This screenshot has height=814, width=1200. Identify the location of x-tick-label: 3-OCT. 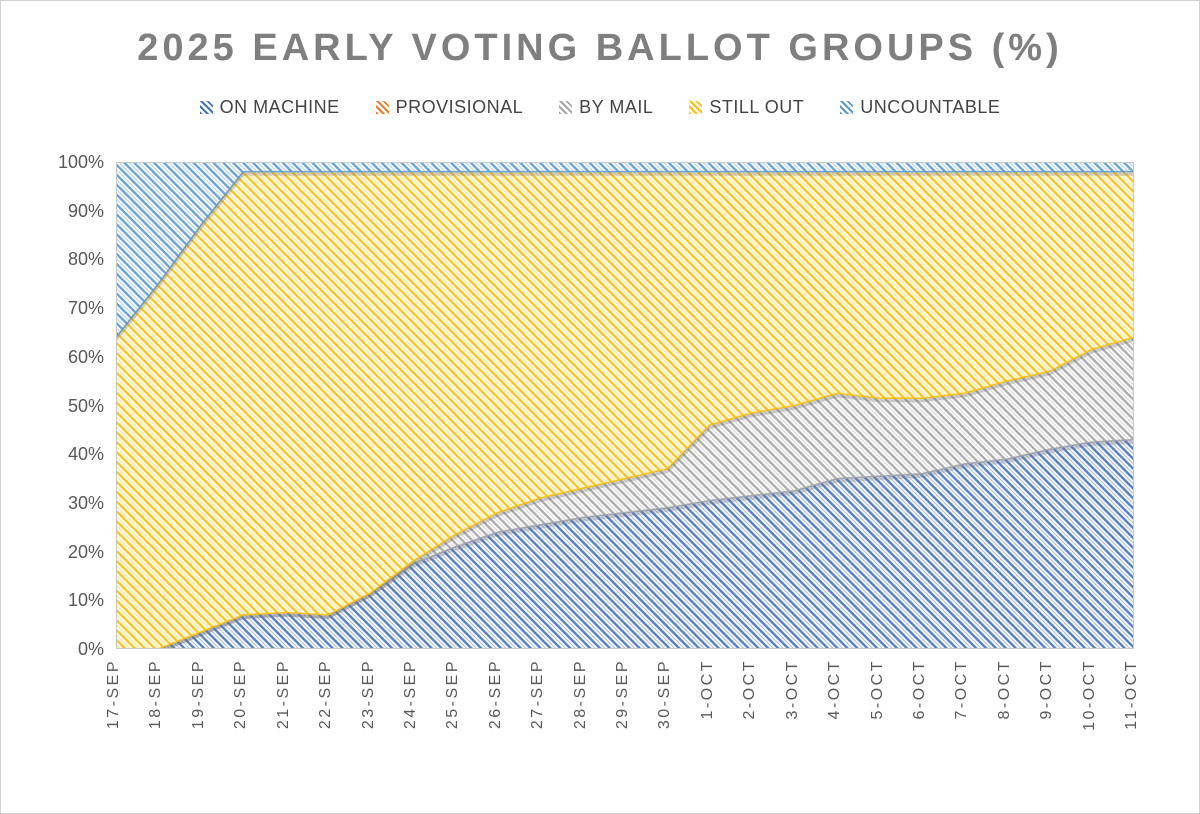
(792, 689).